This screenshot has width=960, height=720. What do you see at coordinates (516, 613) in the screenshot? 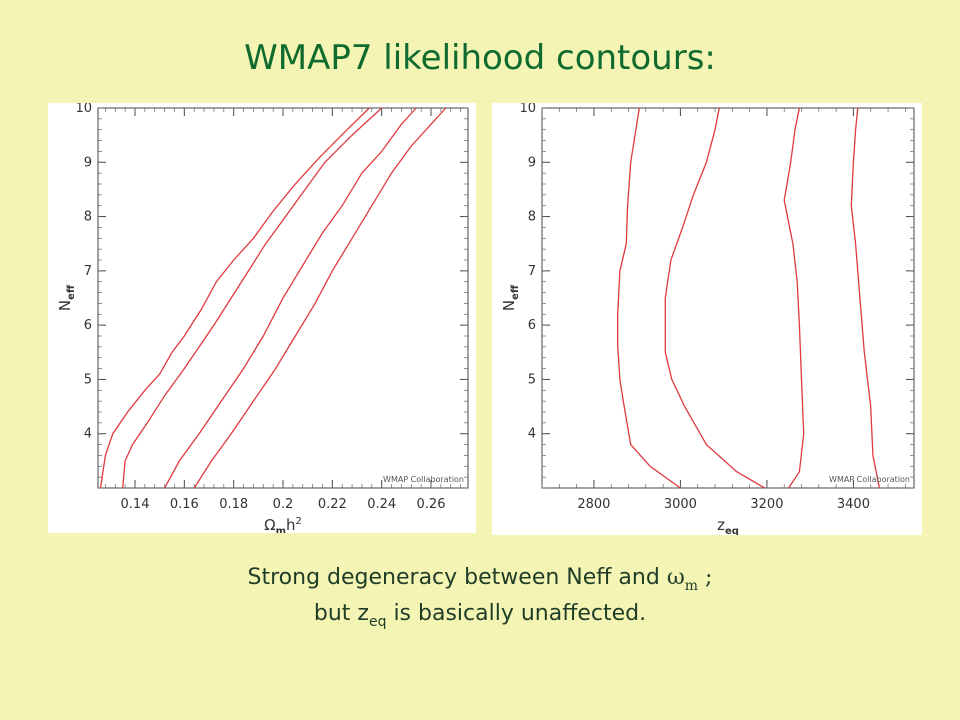
I see `caption-line-2-suffix: is basically unaffected.` at bounding box center [516, 613].